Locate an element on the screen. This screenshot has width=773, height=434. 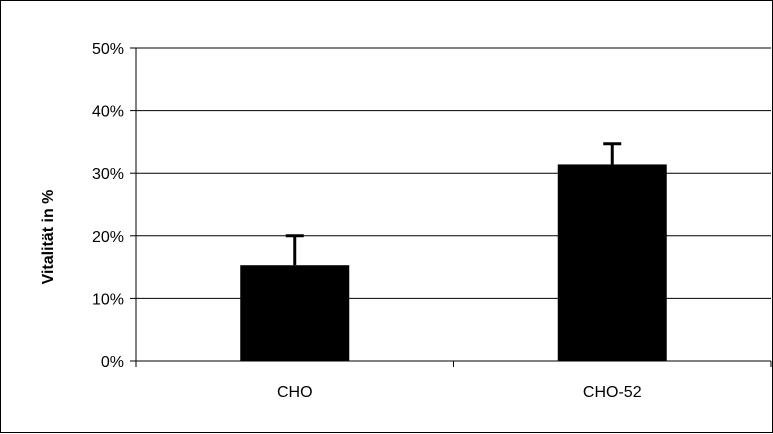
y-tick-label: 30% is located at coordinates (108, 174).